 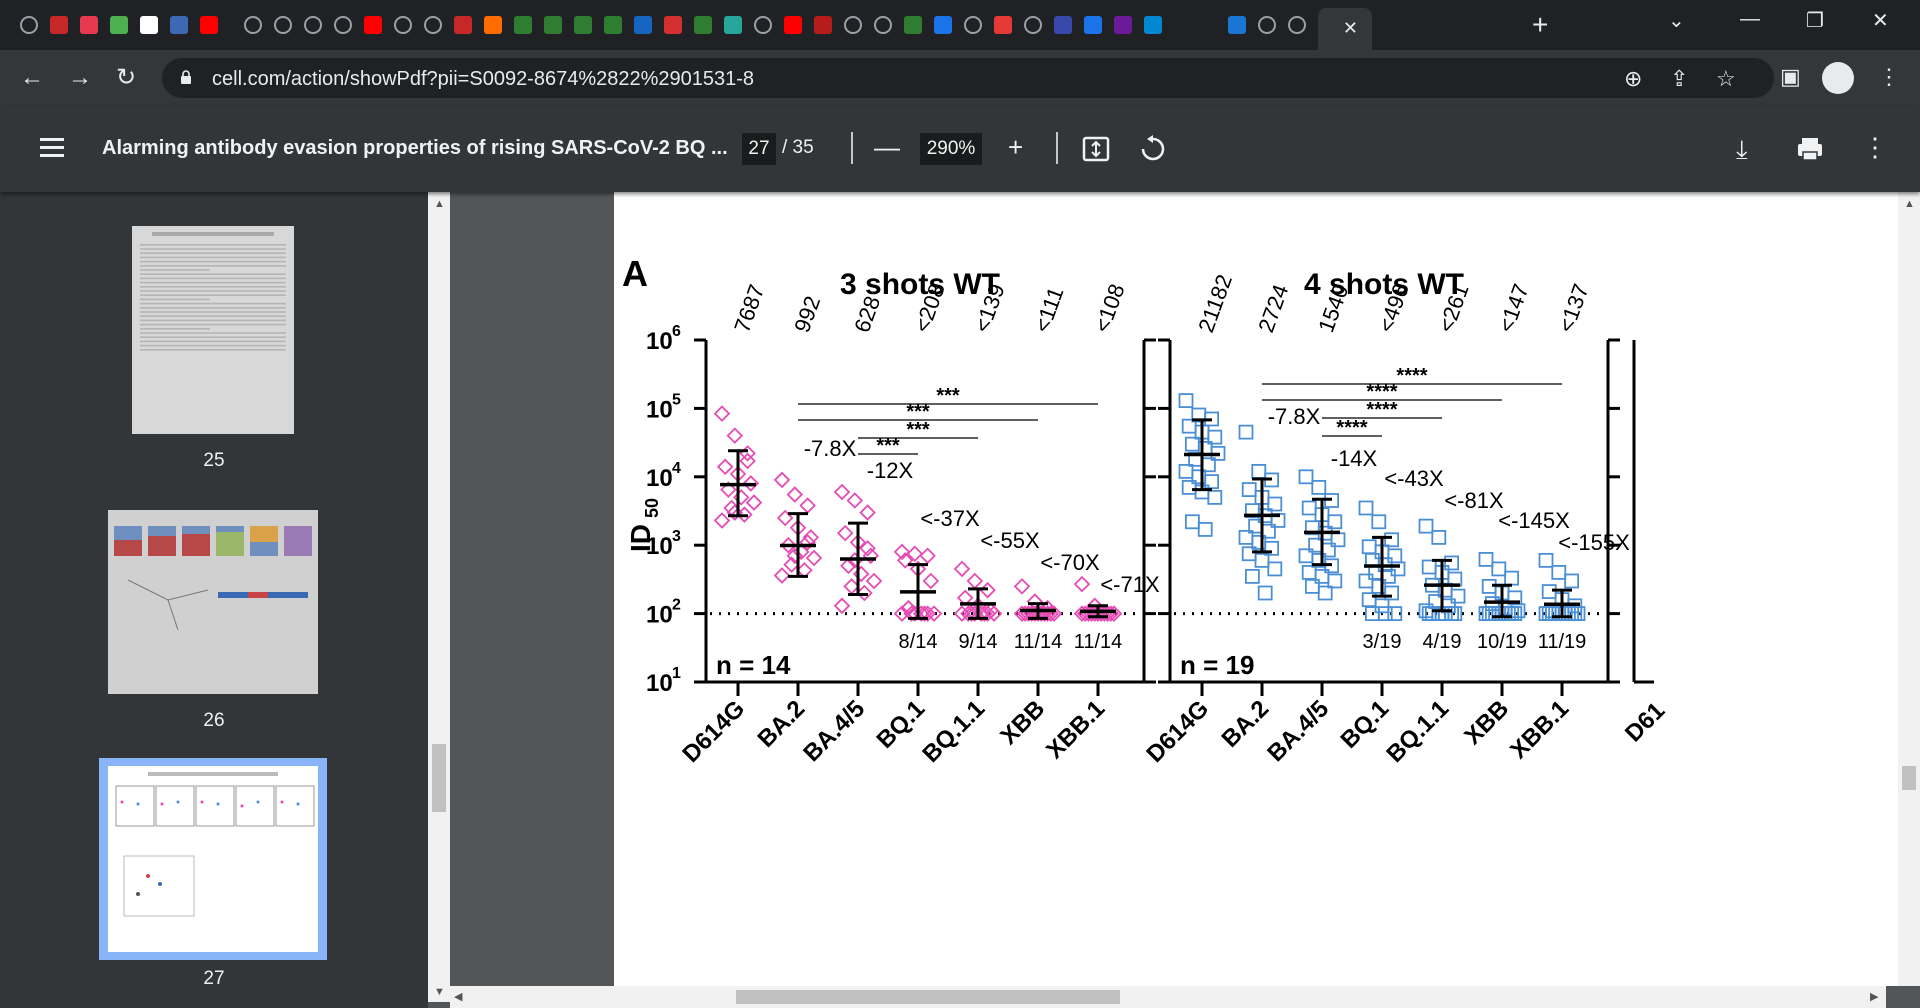 What do you see at coordinates (659, 683) in the screenshot?
I see `y-tick-label: 10` at bounding box center [659, 683].